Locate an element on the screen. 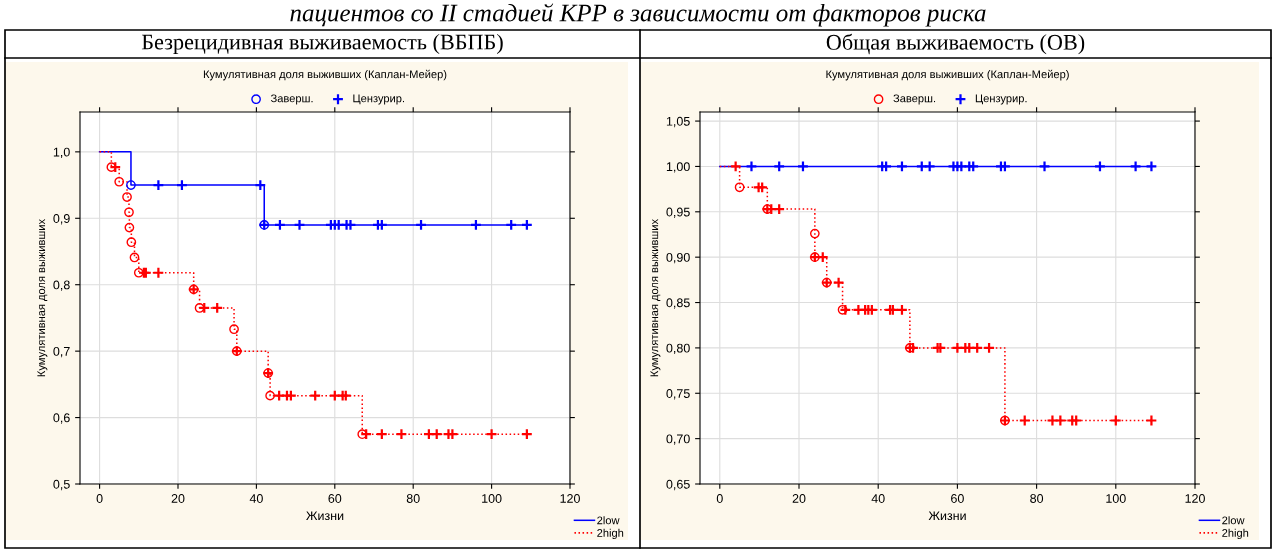 The height and width of the screenshot is (553, 1276). y-tick-label: 0,65 is located at coordinates (678, 485).